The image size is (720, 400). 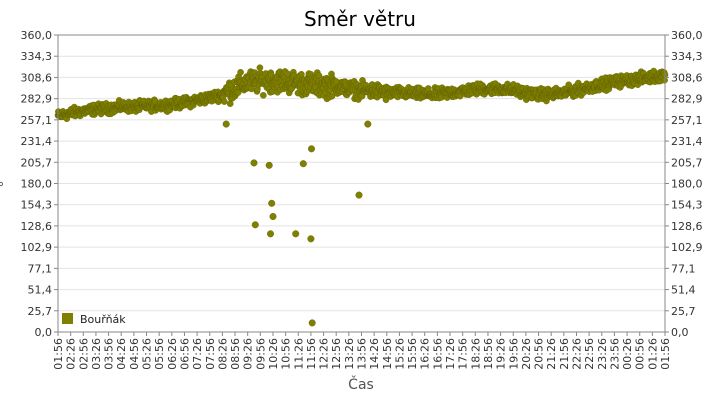 I want to click on legend-swatch, so click(x=67, y=318).